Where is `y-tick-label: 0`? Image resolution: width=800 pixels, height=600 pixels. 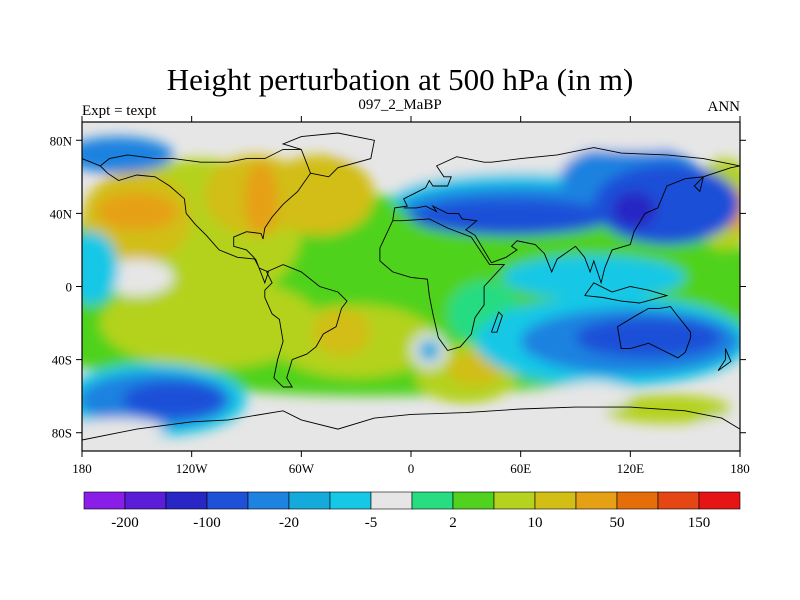
y-tick-label: 0 is located at coordinates (69, 287).